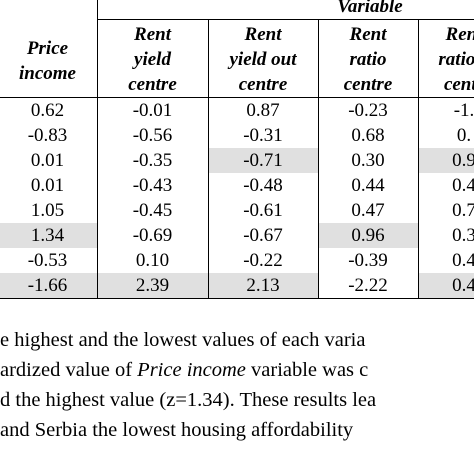 The height and width of the screenshot is (474, 474). What do you see at coordinates (152, 185) in the screenshot?
I see `cell: -0.43` at bounding box center [152, 185].